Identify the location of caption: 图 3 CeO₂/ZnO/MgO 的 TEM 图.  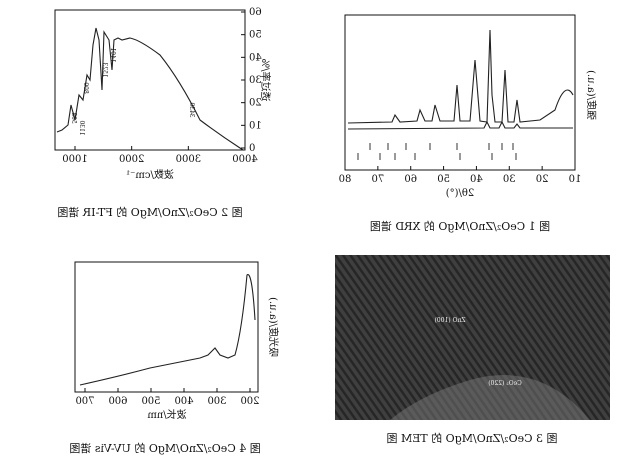
(472, 438).